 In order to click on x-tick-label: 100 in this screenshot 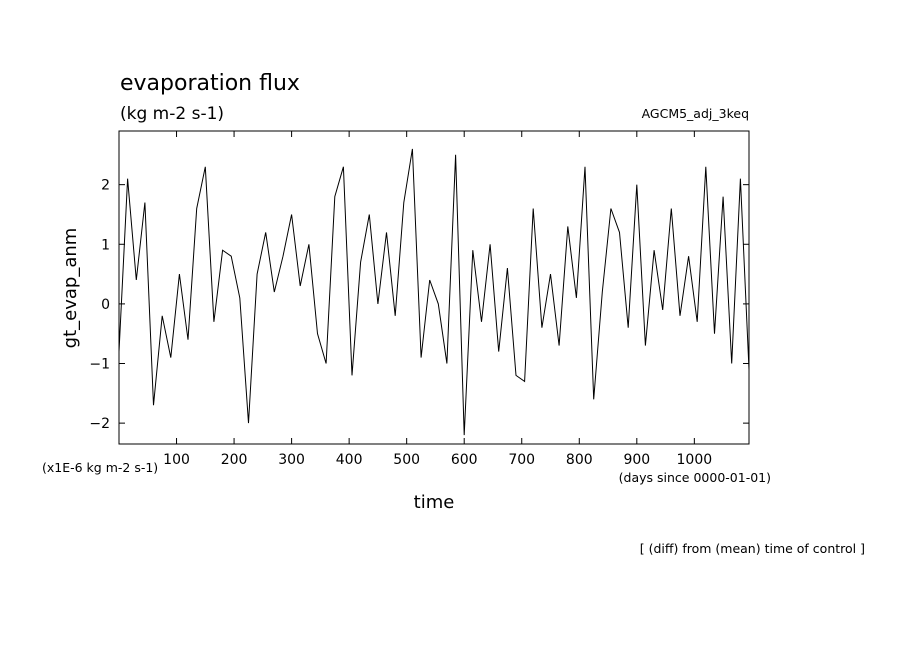, I will do `click(176, 460)`.